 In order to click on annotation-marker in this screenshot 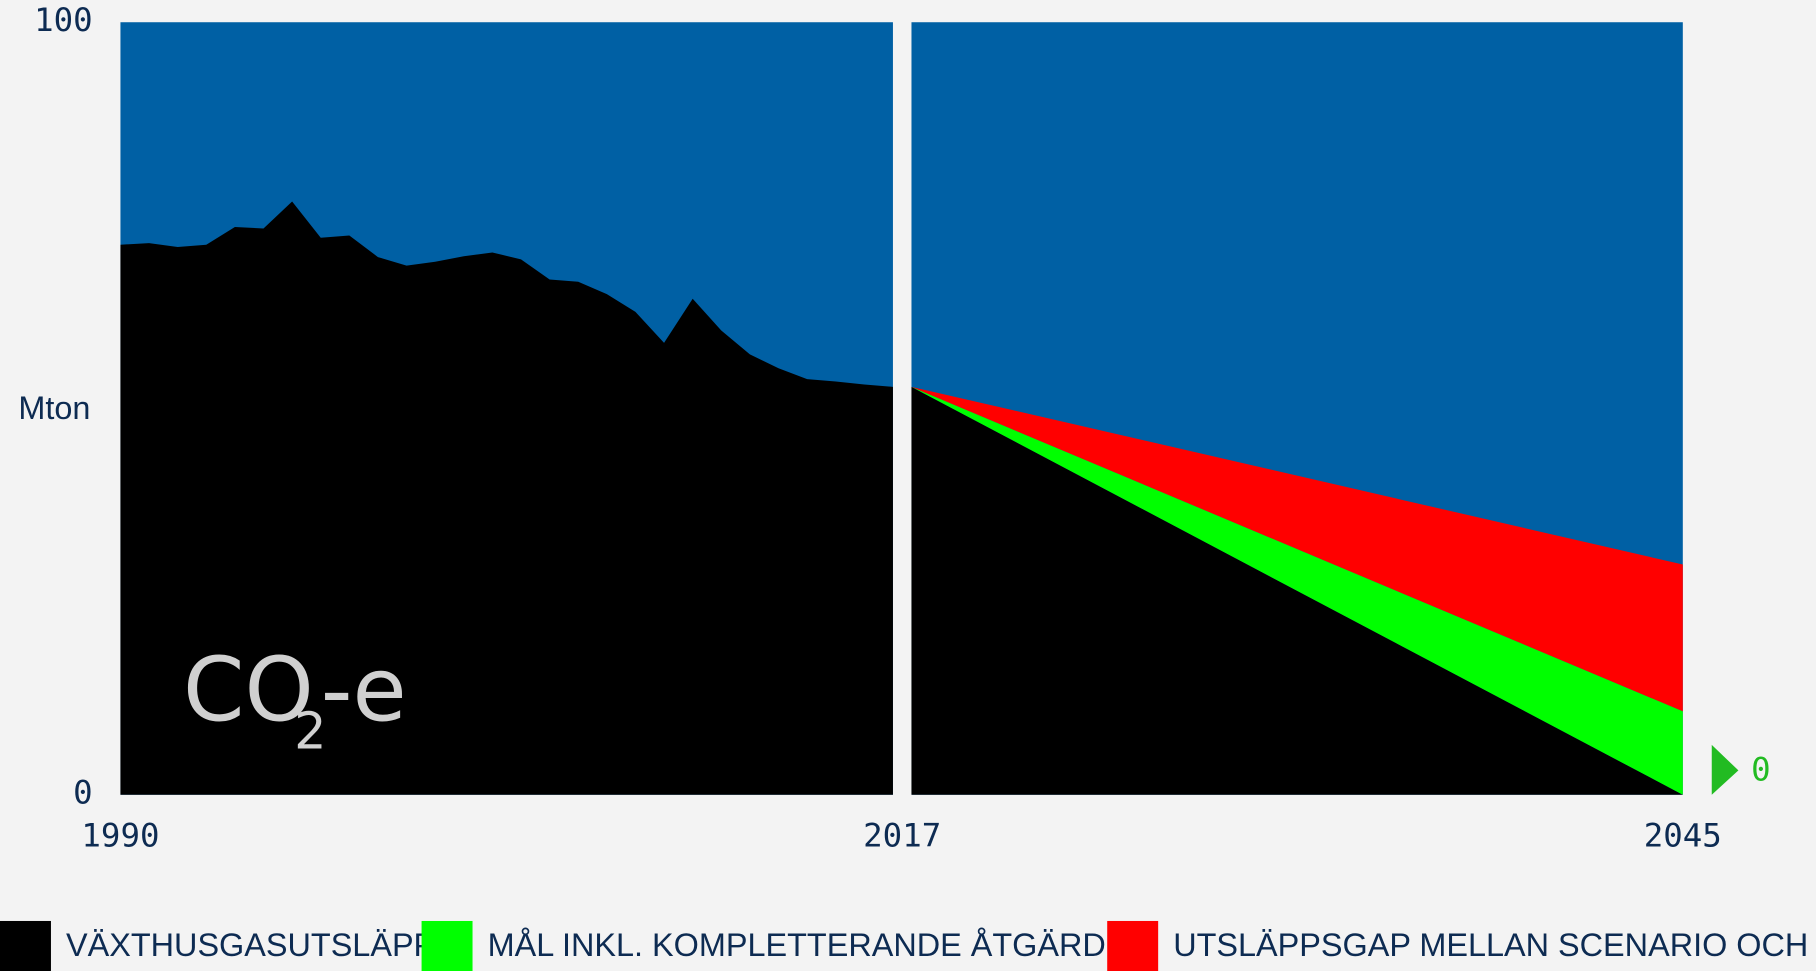, I will do `click(1725, 769)`.